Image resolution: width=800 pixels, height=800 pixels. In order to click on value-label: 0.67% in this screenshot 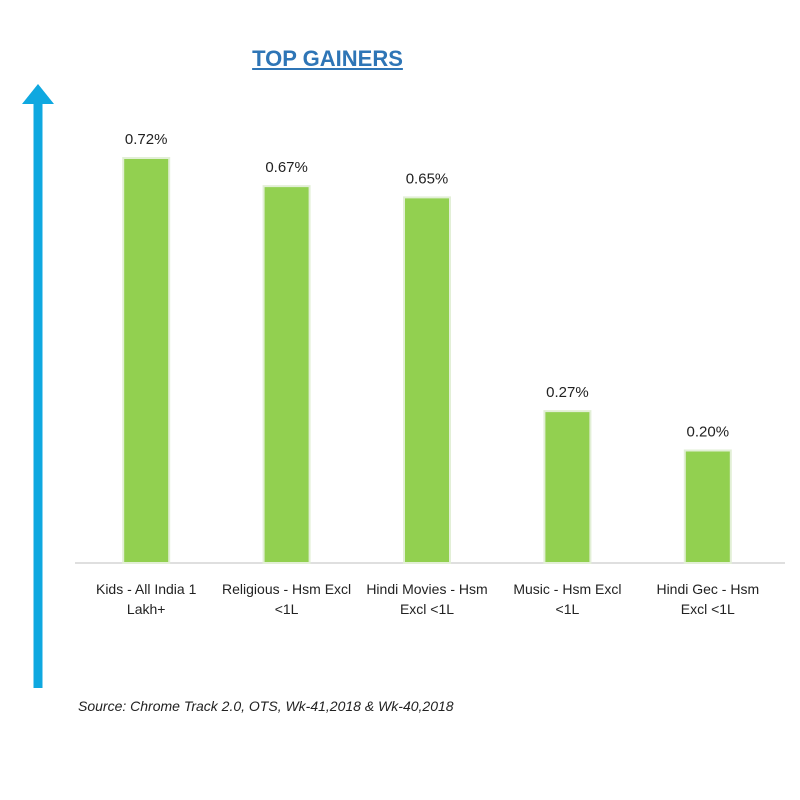, I will do `click(286, 167)`.